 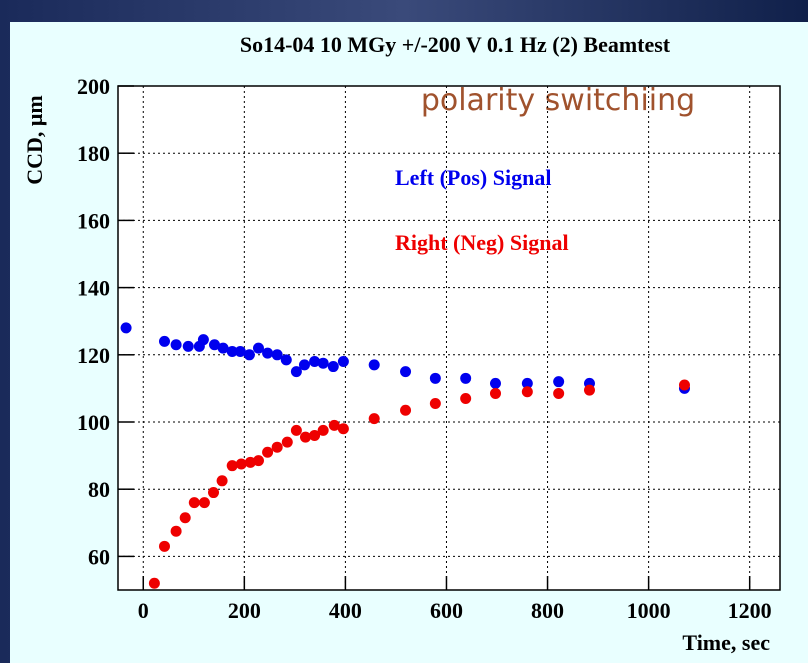 What do you see at coordinates (99, 556) in the screenshot?
I see `y-tick-label: 60` at bounding box center [99, 556].